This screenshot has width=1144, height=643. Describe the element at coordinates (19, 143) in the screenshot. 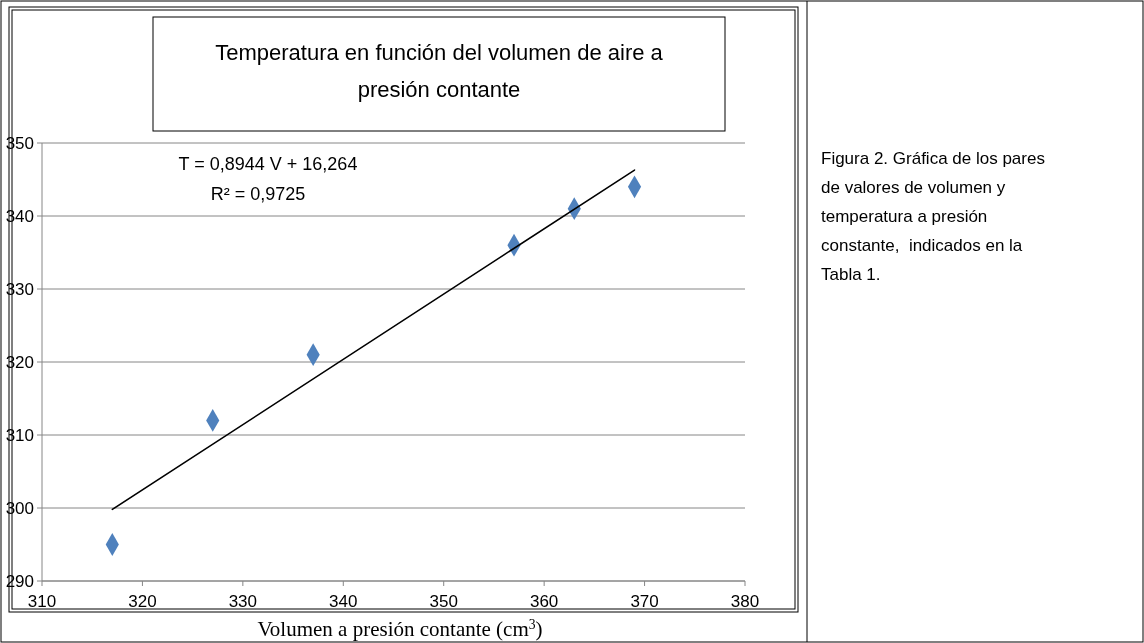

I see `y-tick-label: 350` at that location.